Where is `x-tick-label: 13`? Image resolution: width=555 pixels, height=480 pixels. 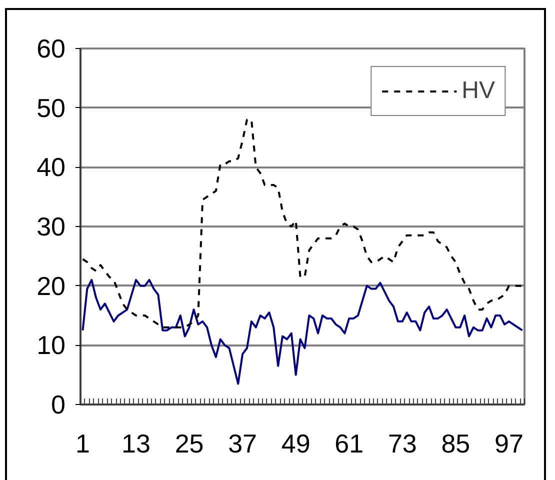 x-tick-label: 13 is located at coordinates (136, 443).